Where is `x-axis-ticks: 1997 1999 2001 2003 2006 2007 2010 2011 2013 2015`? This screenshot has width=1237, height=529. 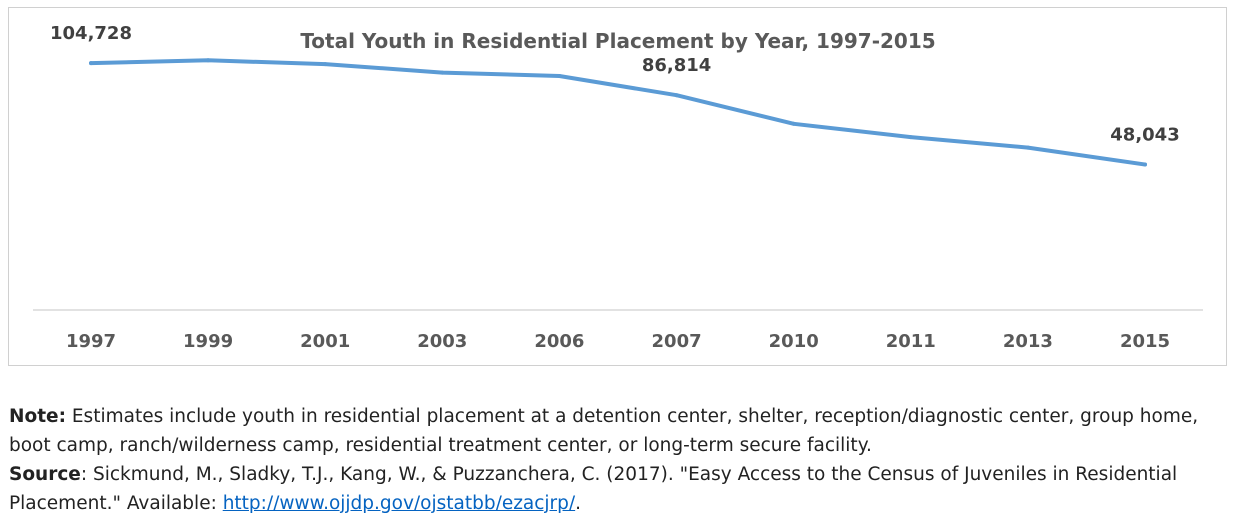 x-axis-ticks: 1997 1999 2001 2003 2006 2007 2010 2011 2013 2015 is located at coordinates (618, 341).